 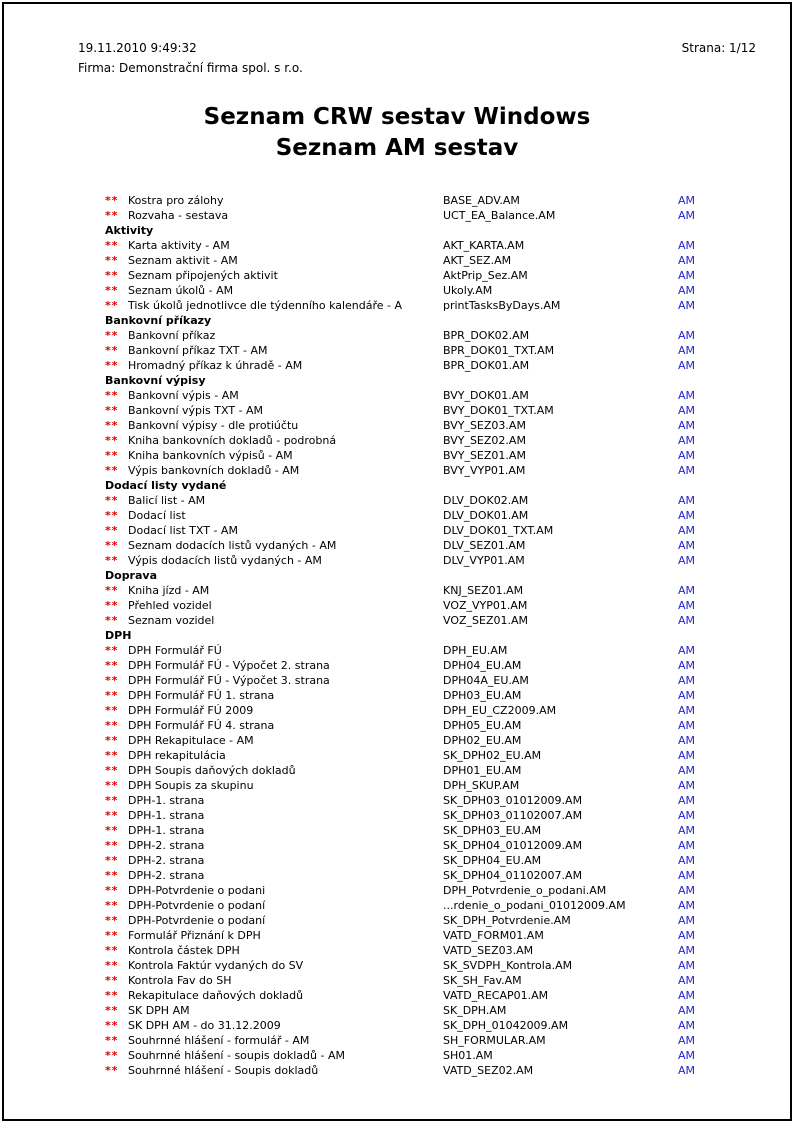 I want to click on report-file: VATD_SEZ03.AM, so click(x=488, y=950).